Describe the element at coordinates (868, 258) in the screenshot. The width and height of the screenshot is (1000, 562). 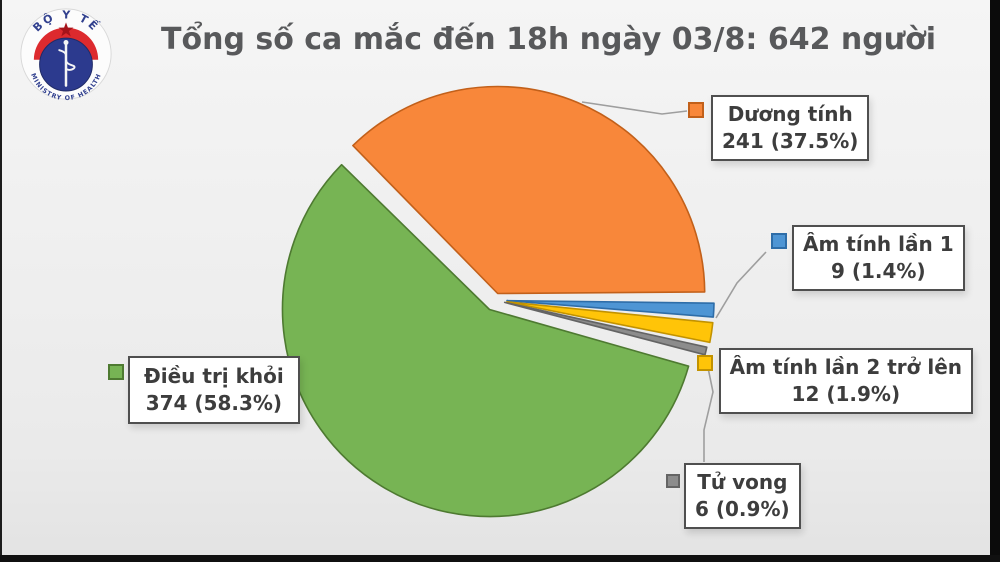
I see `legend-am-tinh-lan-1: Âm tính lần 1 9 (1.4%)` at that location.